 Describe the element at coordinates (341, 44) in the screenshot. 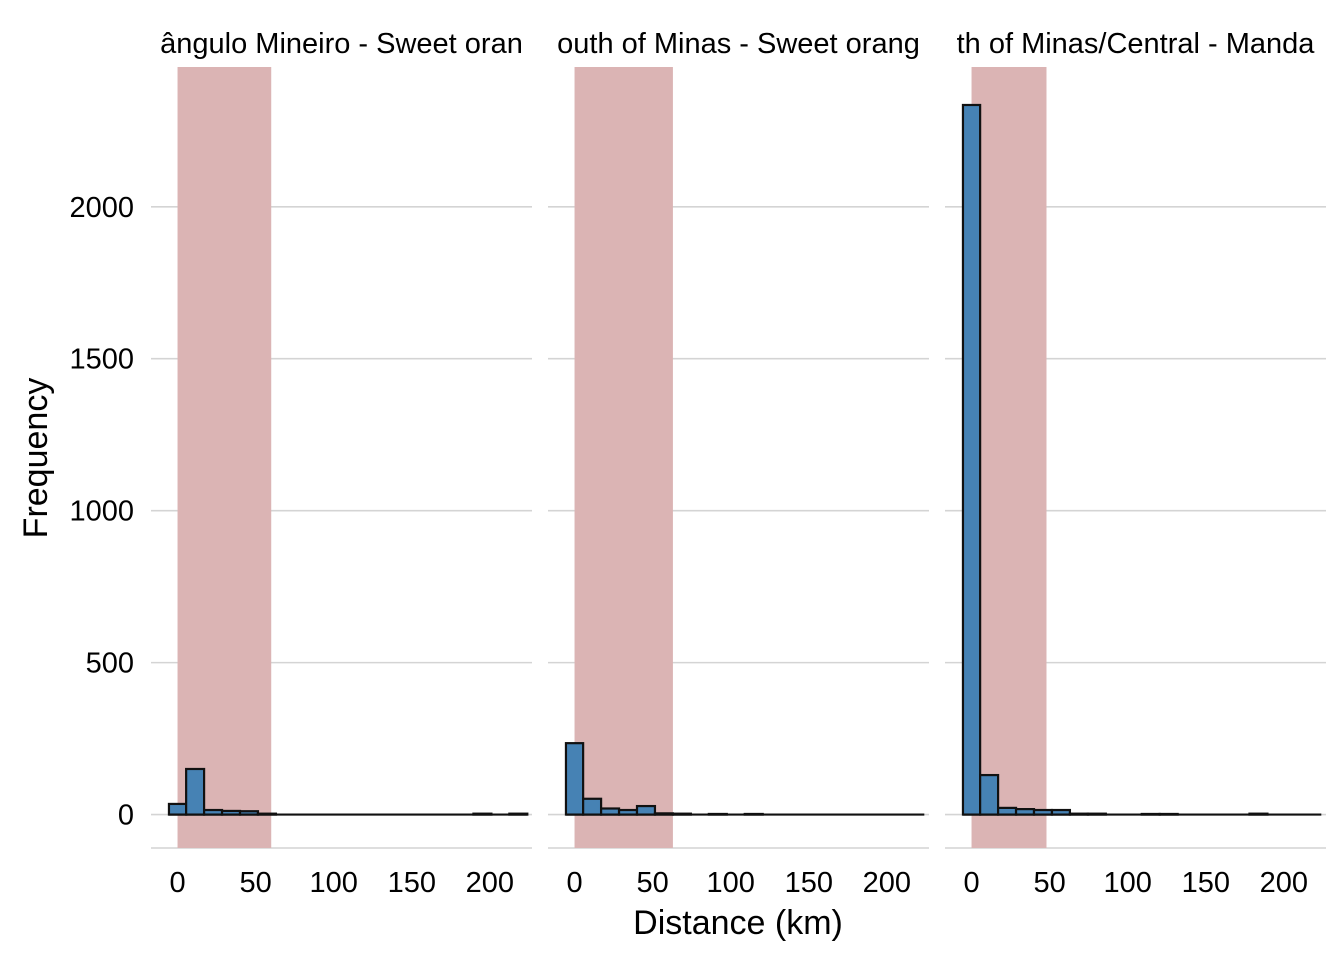

I see `panel-title: ângulo Mineiro - Sweet oran` at that location.